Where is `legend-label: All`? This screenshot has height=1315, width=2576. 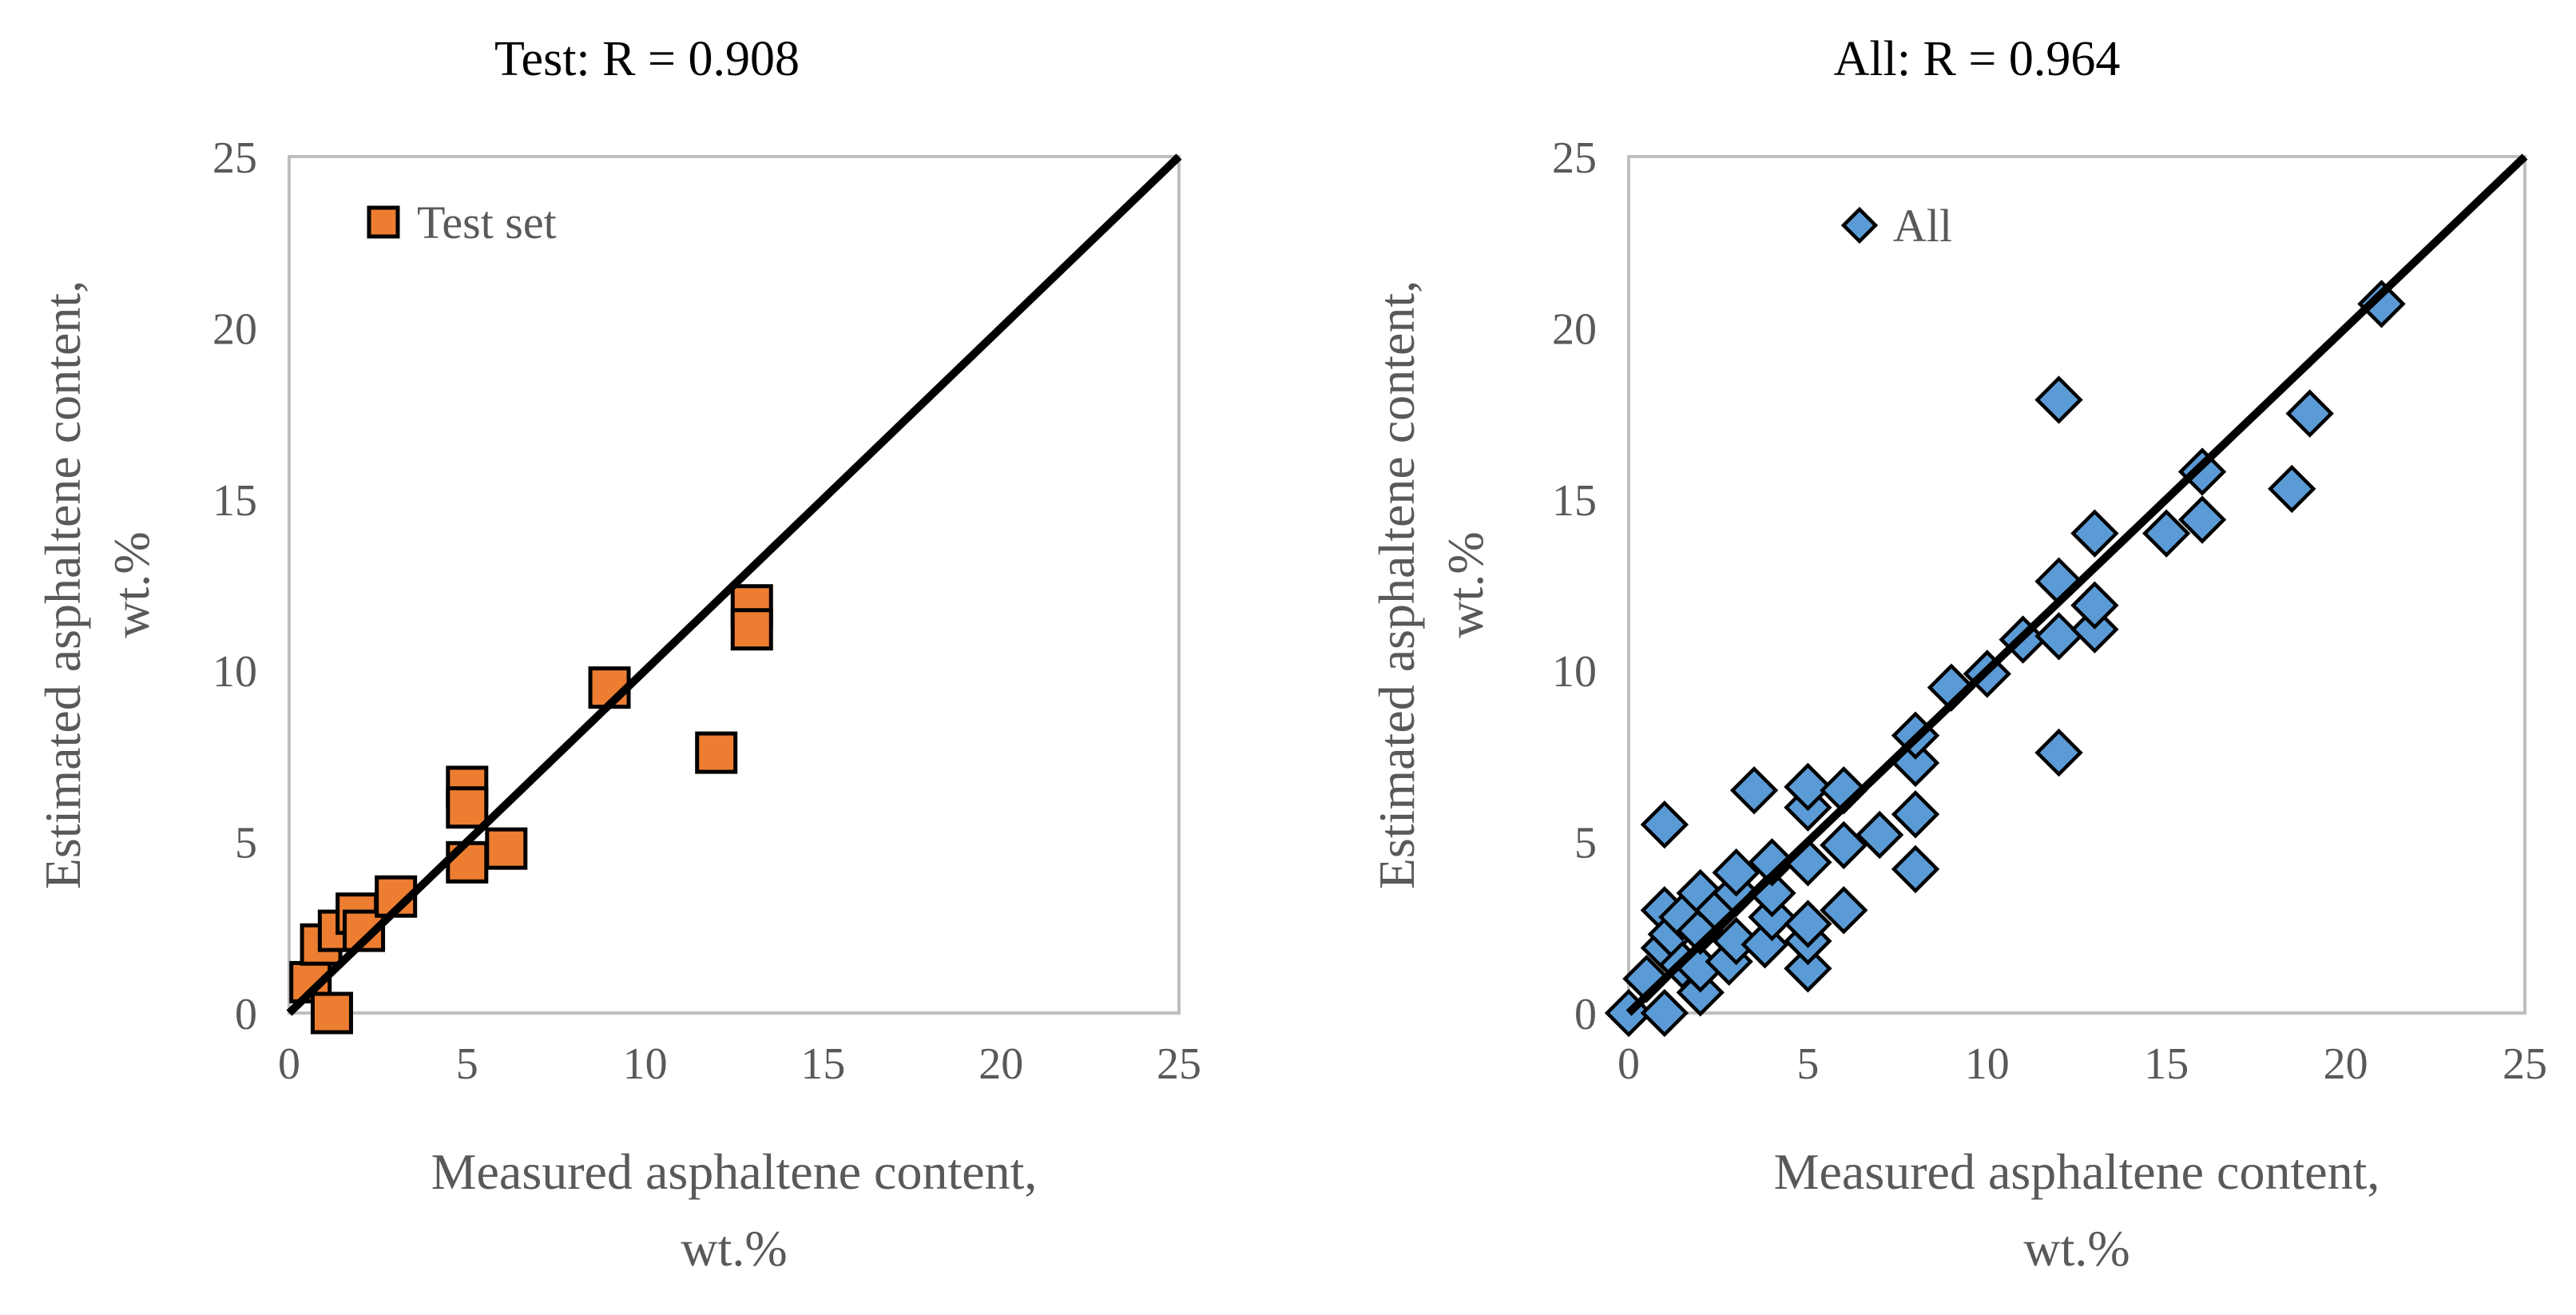
legend-label: All is located at coordinates (1923, 226).